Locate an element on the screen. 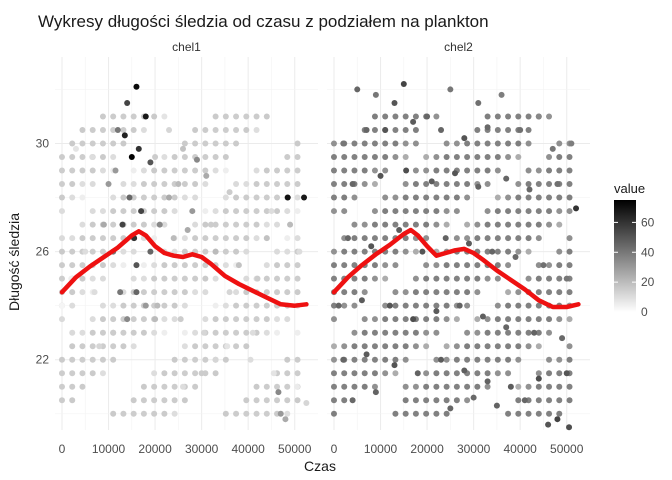 The height and width of the screenshot is (480, 672). x-tick-label: 10000 is located at coordinates (381, 449).